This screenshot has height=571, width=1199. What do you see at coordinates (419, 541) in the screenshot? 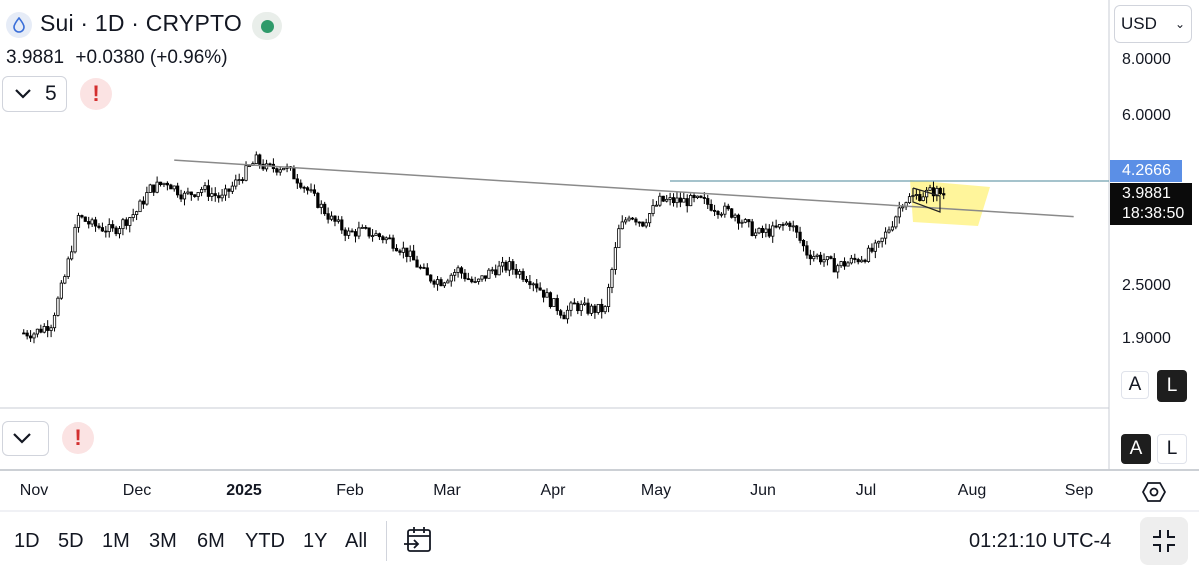
I see `calendar-icon` at bounding box center [419, 541].